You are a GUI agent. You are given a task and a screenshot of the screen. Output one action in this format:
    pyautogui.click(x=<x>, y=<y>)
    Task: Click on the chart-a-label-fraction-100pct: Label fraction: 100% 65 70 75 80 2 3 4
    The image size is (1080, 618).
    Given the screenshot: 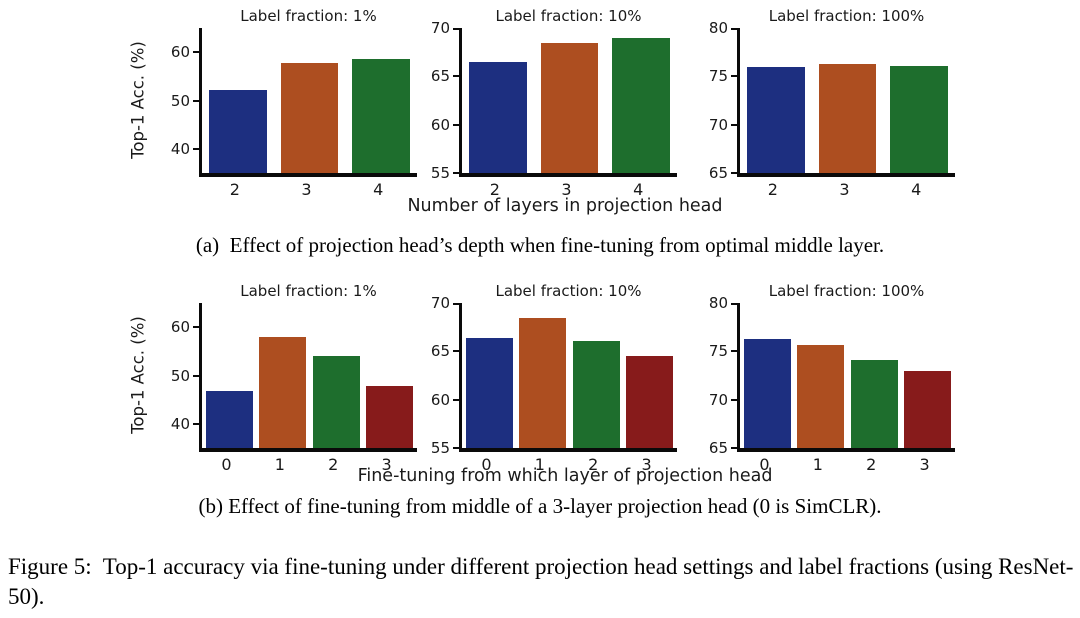 What is the action you would take?
    pyautogui.click(x=823, y=106)
    